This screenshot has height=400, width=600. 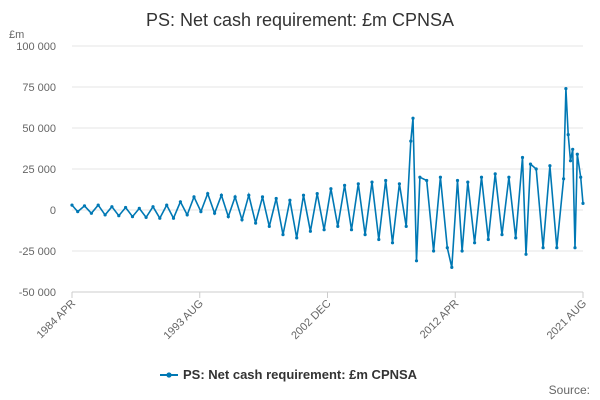 What do you see at coordinates (300, 20) in the screenshot?
I see `chart-title: PS: Net cash requirement: £m CPNSA` at bounding box center [300, 20].